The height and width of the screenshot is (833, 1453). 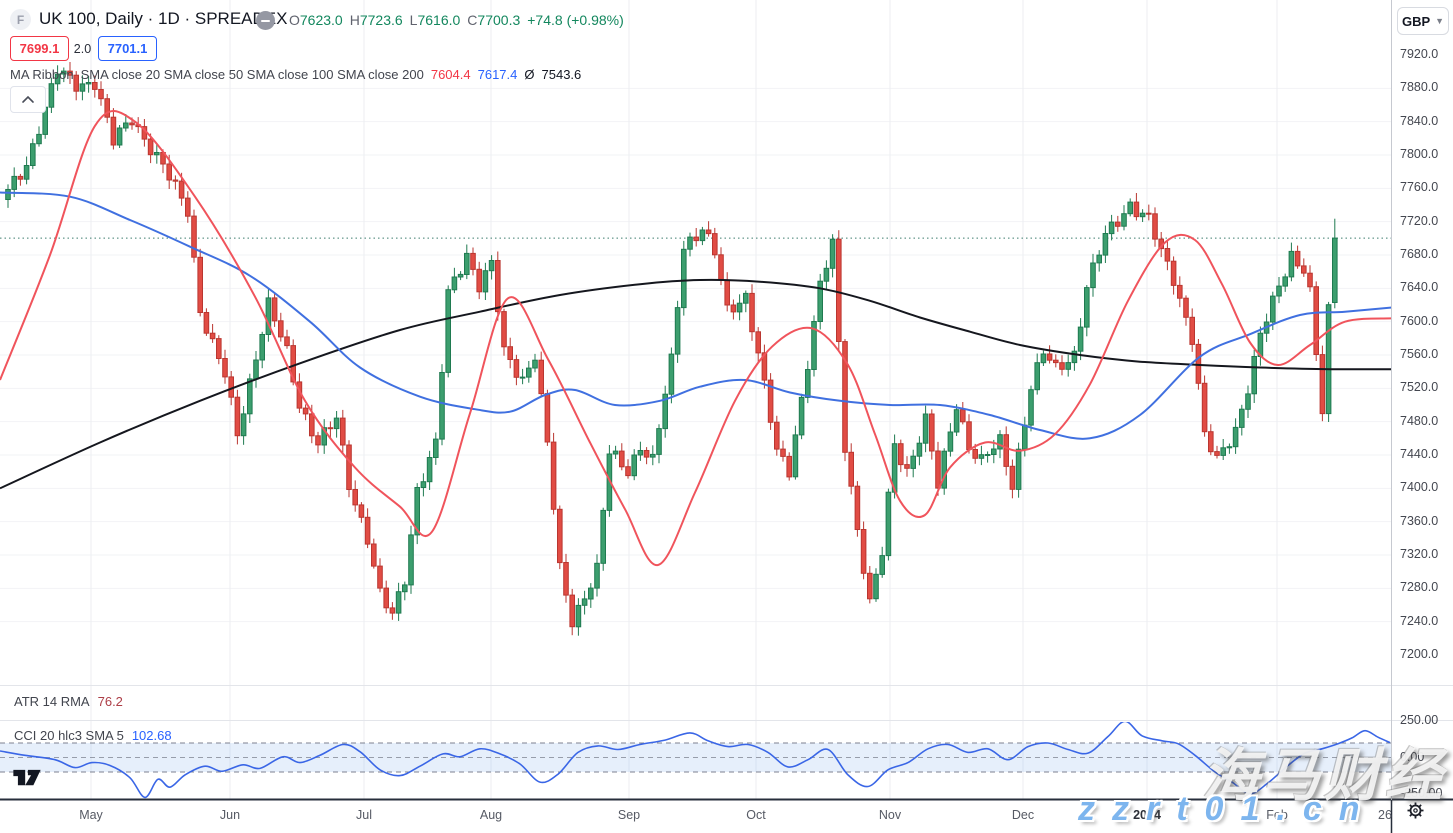 I want to click on price-axis-label: 7600.0, so click(x=1419, y=320).